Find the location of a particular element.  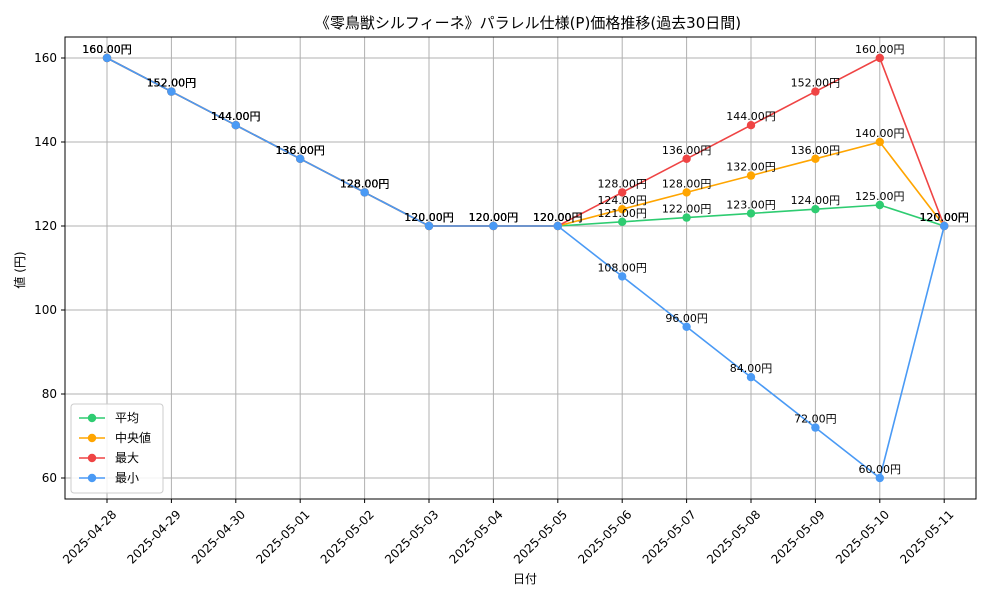

x-tick-label: 2025-05-01 is located at coordinates (282, 536).